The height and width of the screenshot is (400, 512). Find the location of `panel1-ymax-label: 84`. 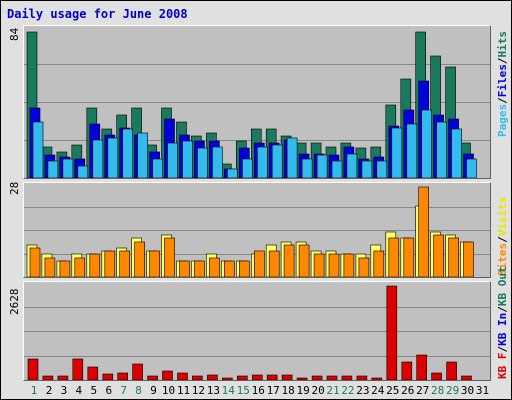

panel1-ymax-label: 84 is located at coordinates (14, 34).